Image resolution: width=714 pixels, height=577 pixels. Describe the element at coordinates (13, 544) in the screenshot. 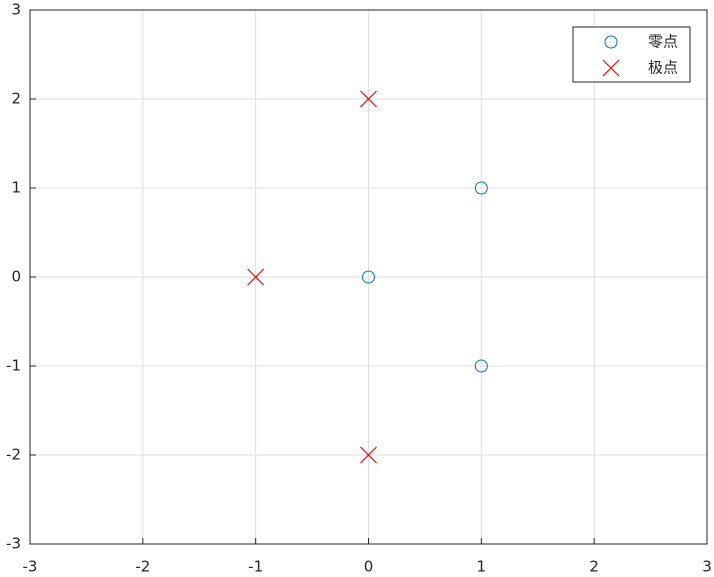

I see `y-tick-label: -3` at that location.